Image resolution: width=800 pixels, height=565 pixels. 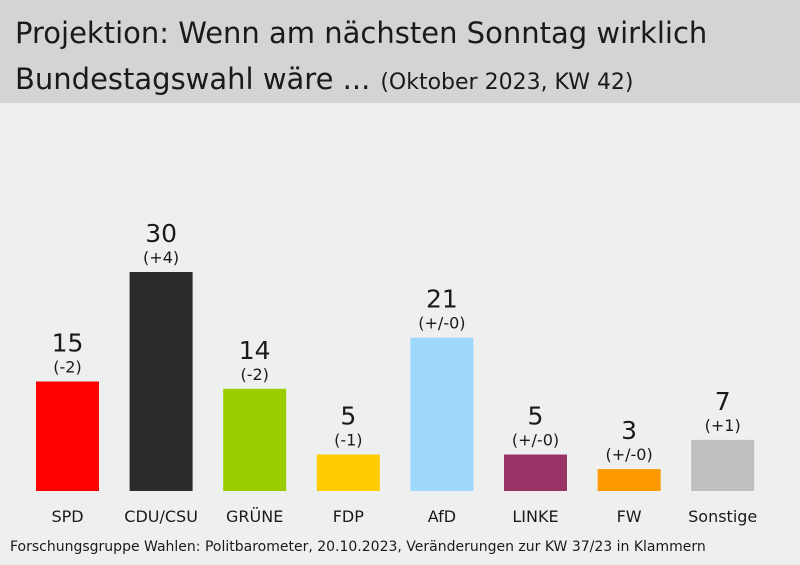 What do you see at coordinates (723, 465) in the screenshot?
I see `bar-sonstige` at bounding box center [723, 465].